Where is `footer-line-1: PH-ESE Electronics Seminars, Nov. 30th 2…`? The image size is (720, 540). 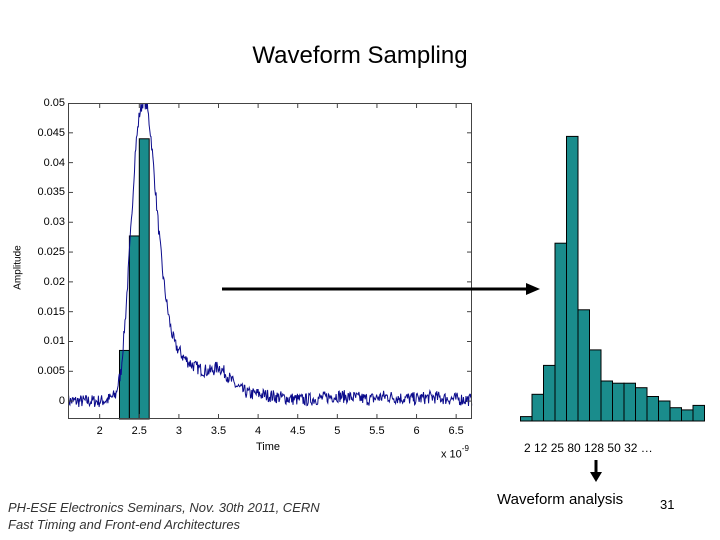 footer-line-1: PH-ESE Electronics Seminars, Nov. 30th 2… is located at coordinates (164, 507).